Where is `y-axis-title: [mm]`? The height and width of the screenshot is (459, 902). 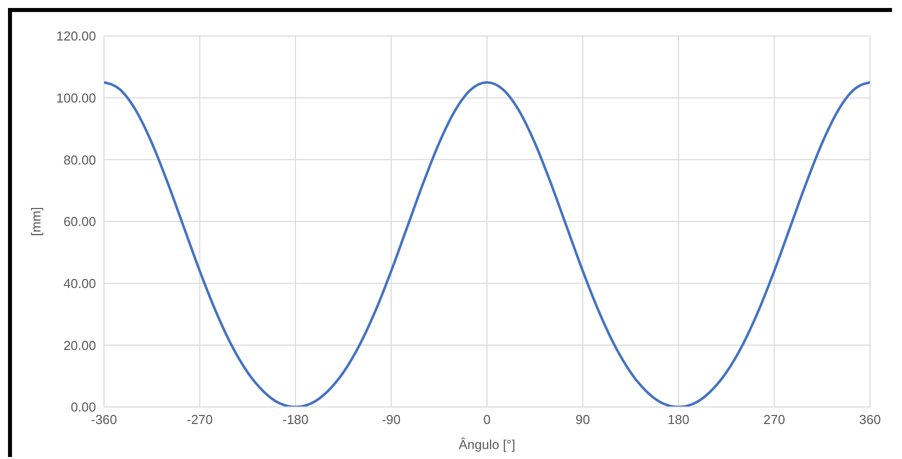
y-axis-title: [mm] is located at coordinates (36, 221).